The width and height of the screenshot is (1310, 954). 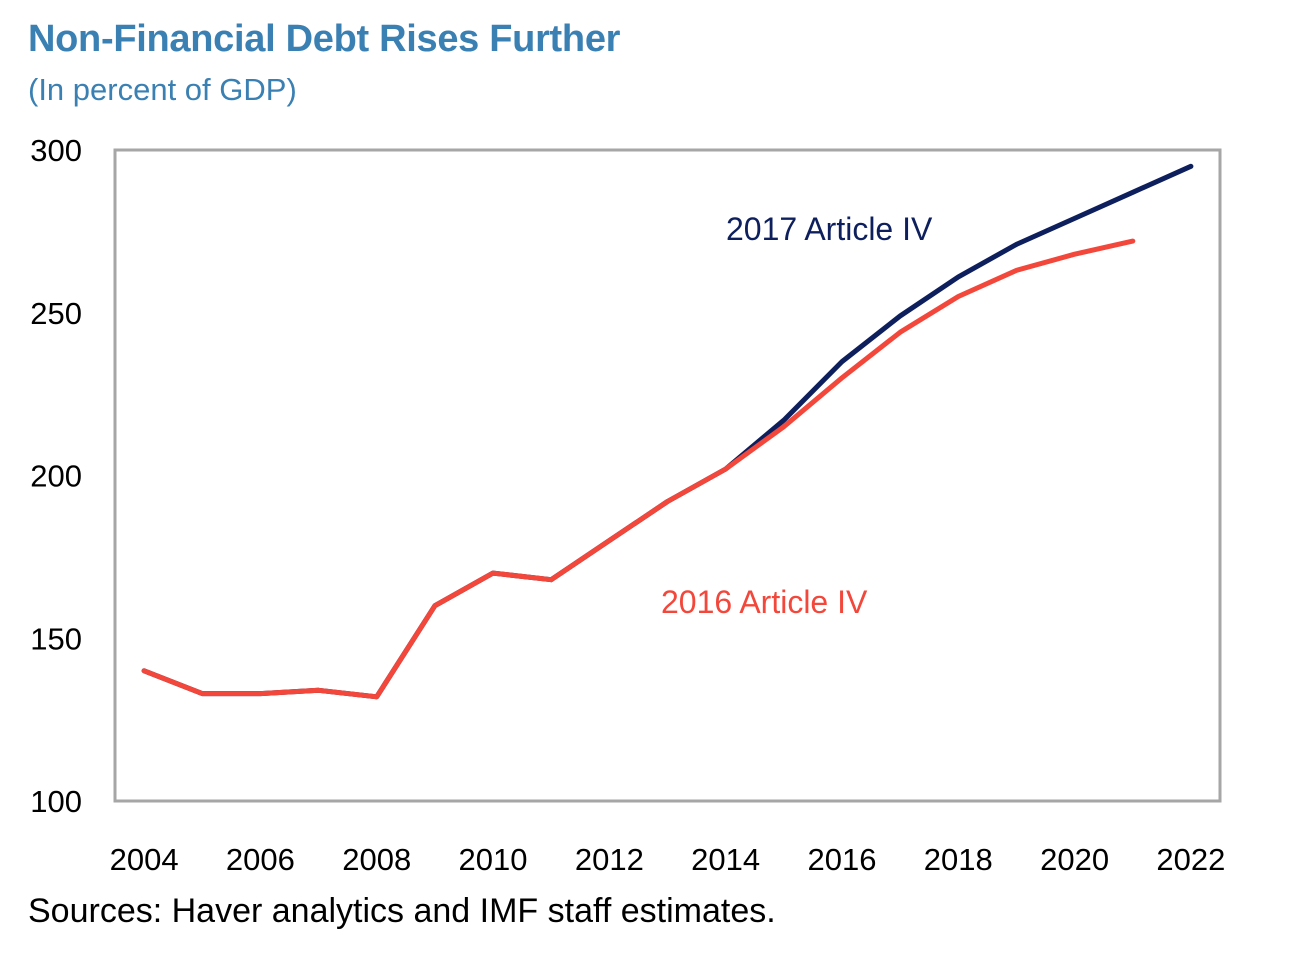 What do you see at coordinates (56, 150) in the screenshot?
I see `y-tick-label: 300` at bounding box center [56, 150].